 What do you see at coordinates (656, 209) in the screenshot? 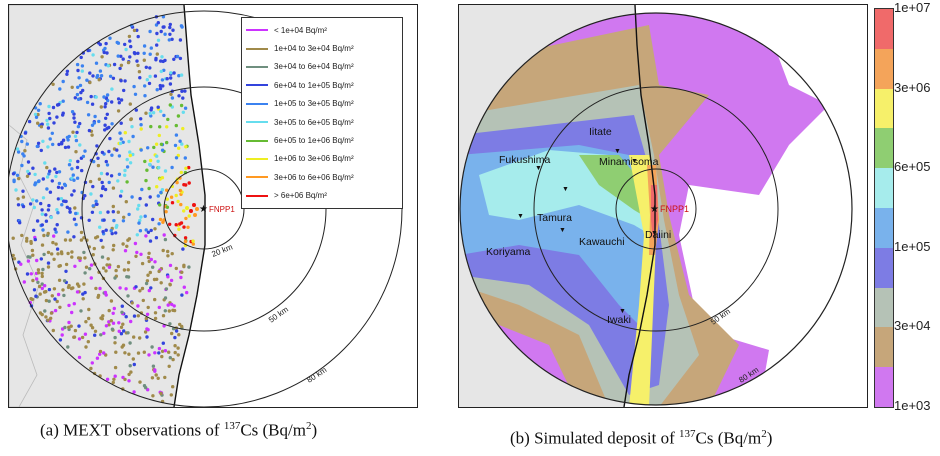
I see `ring-50km-b` at bounding box center [656, 209].